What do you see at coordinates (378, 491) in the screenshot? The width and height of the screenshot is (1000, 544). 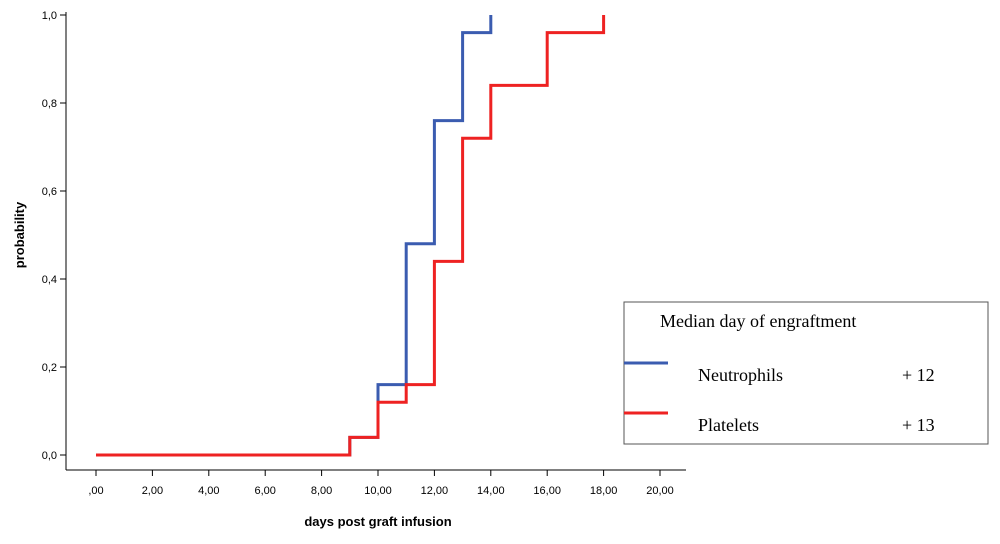 I see `x-tick-label: 10,00` at bounding box center [378, 491].